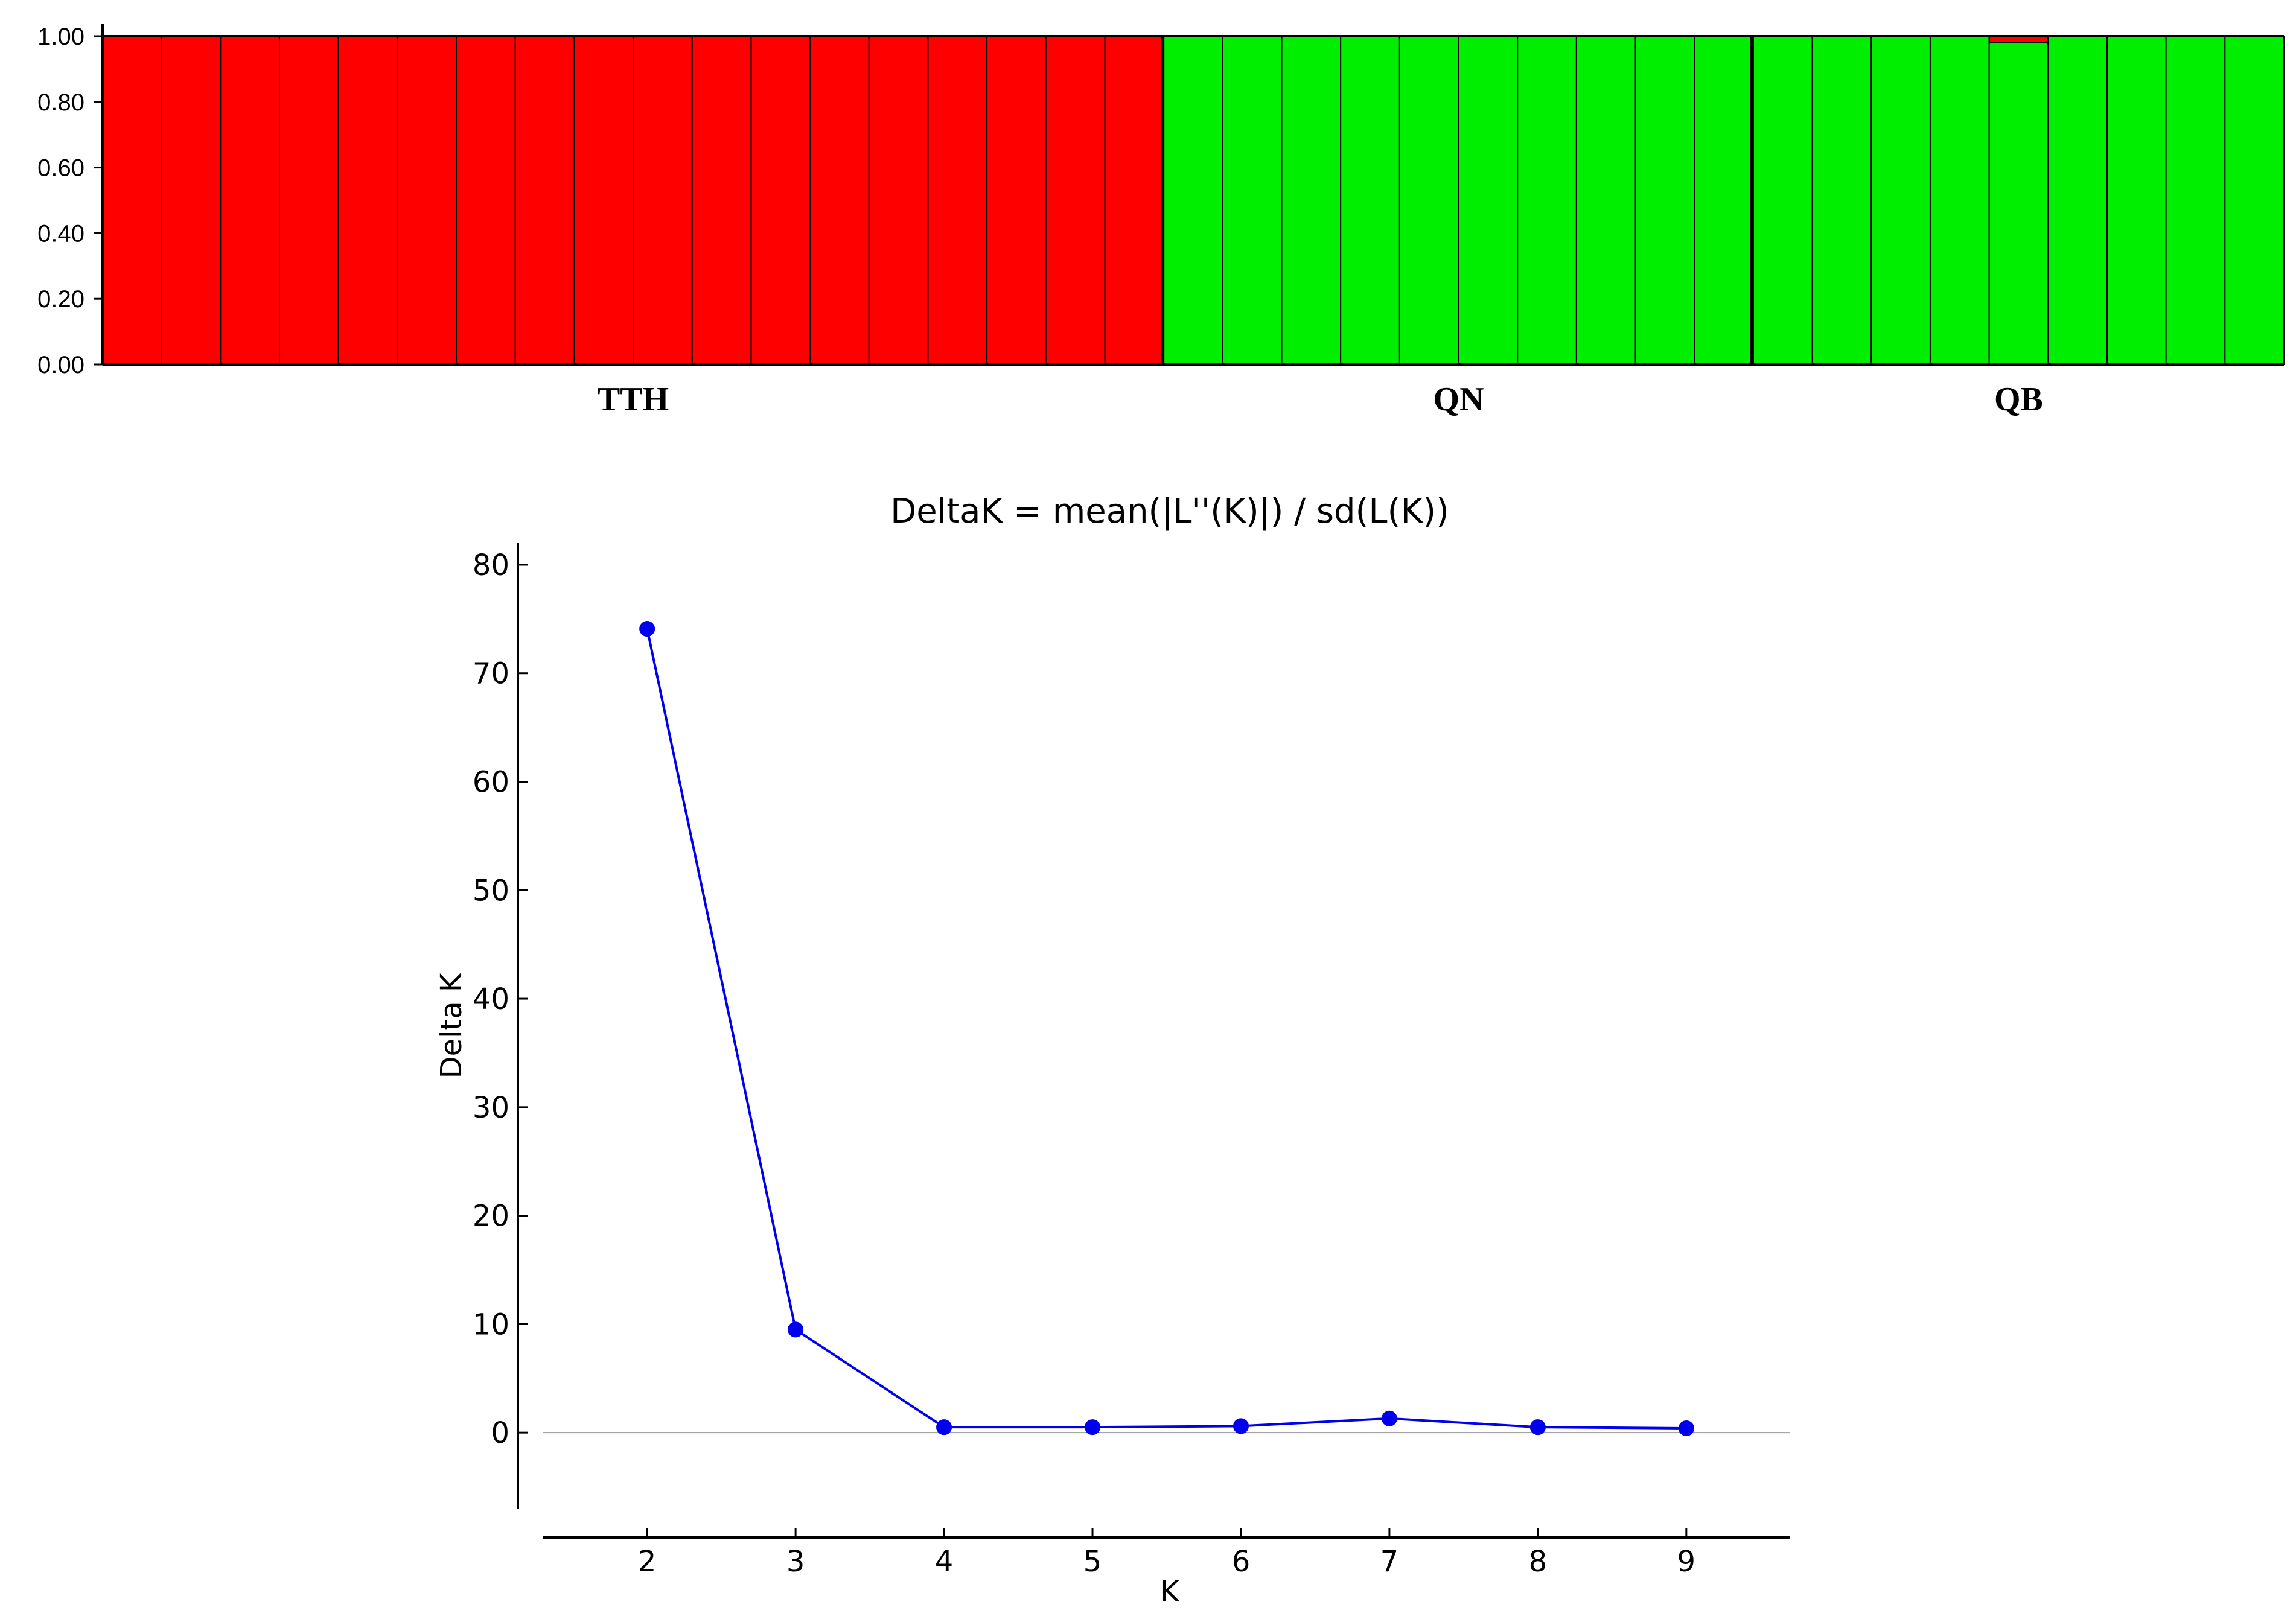 This screenshot has width=2296, height=1622. Describe the element at coordinates (944, 1562) in the screenshot. I see `x-tick-label: 4` at that location.